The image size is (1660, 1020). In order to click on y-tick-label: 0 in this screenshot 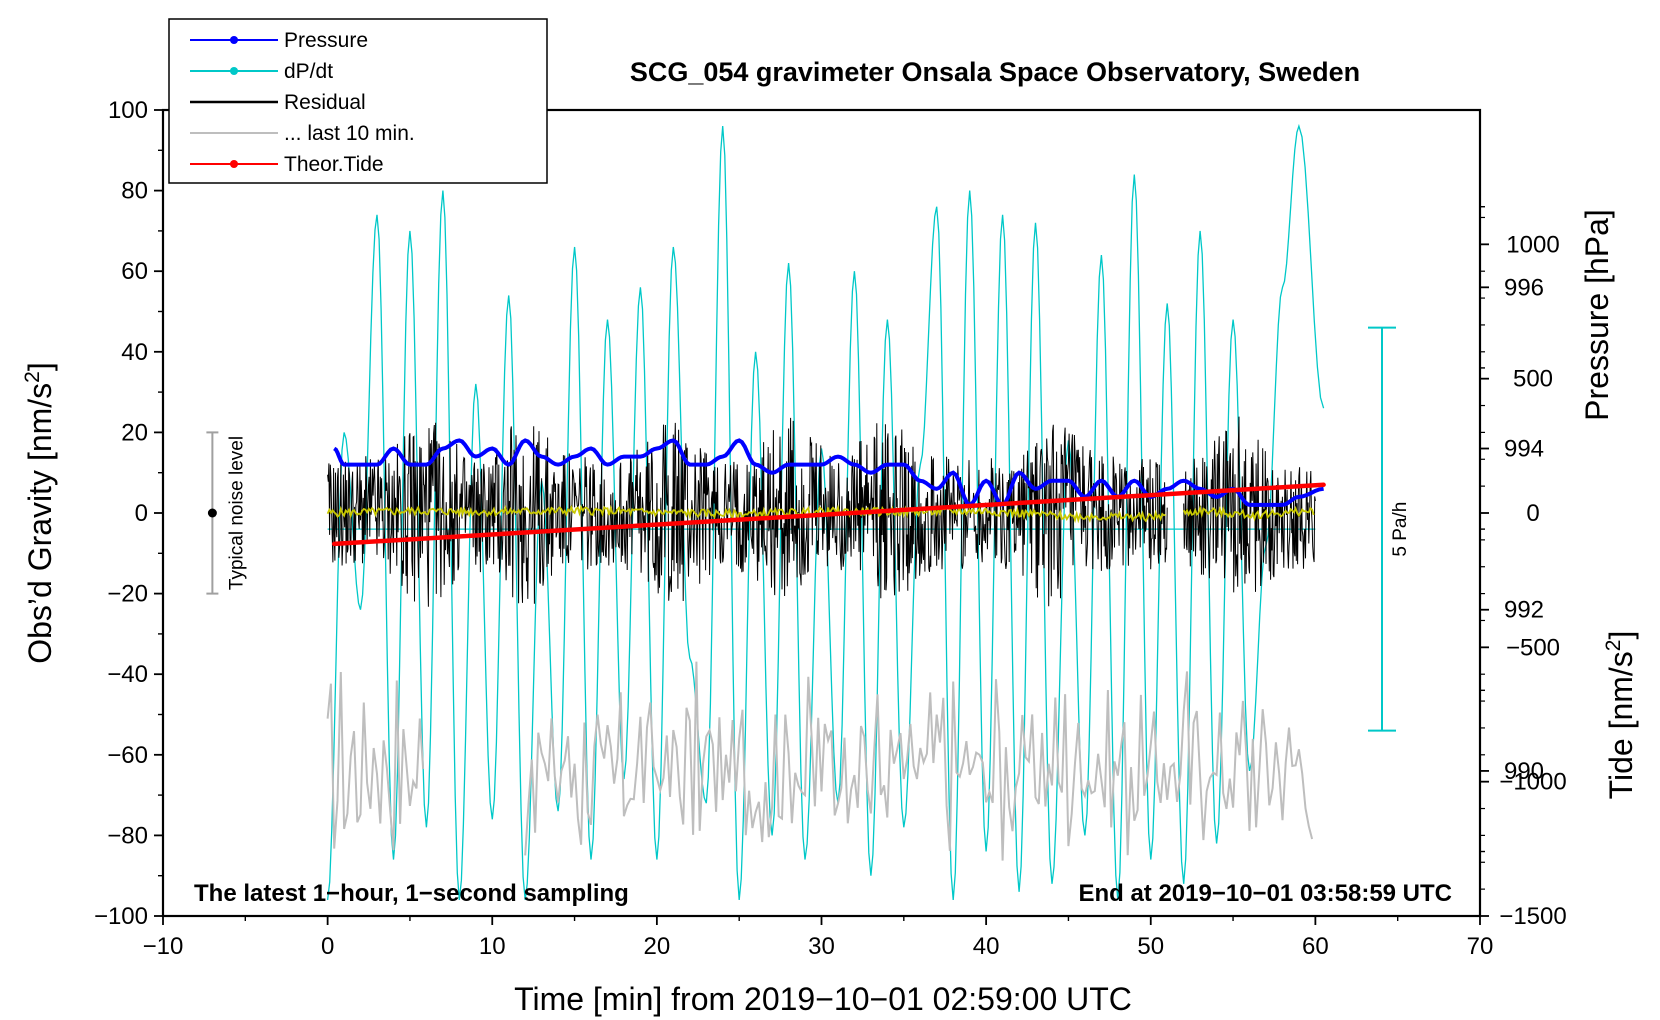, I will do `click(141, 513)`.